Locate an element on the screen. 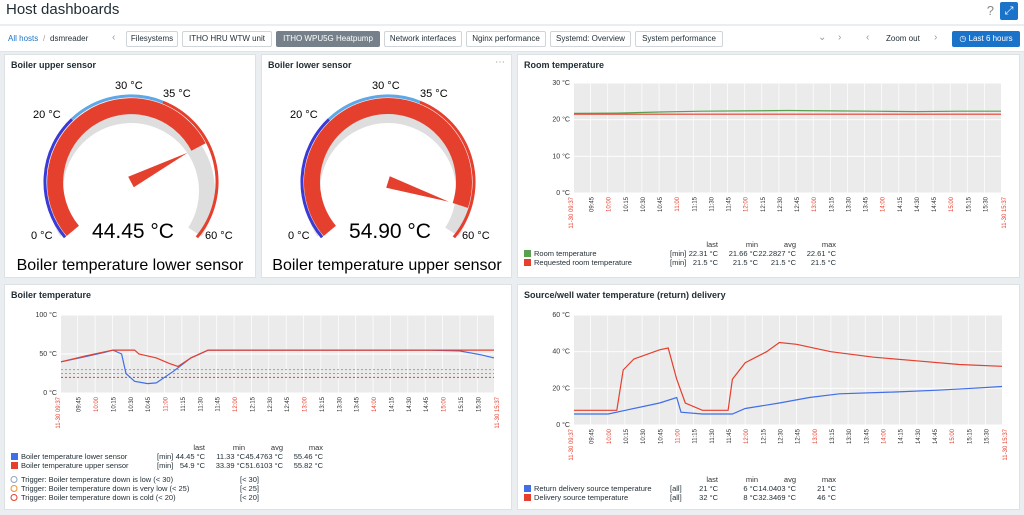 Image resolution: width=1024 pixels, height=515 pixels. x-tick-label: 10:15 is located at coordinates (114, 404).